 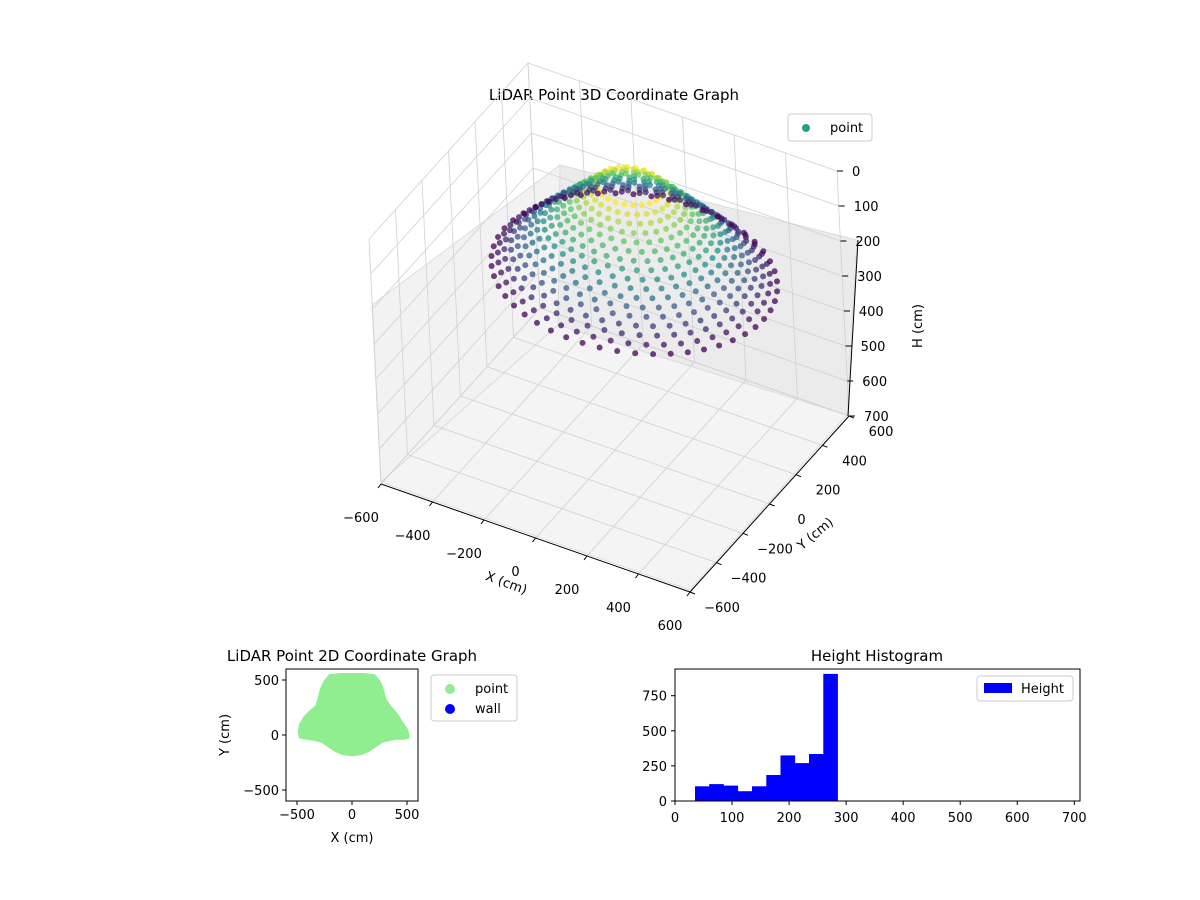 I want to click on y-tick-label: −200, so click(x=775, y=549).